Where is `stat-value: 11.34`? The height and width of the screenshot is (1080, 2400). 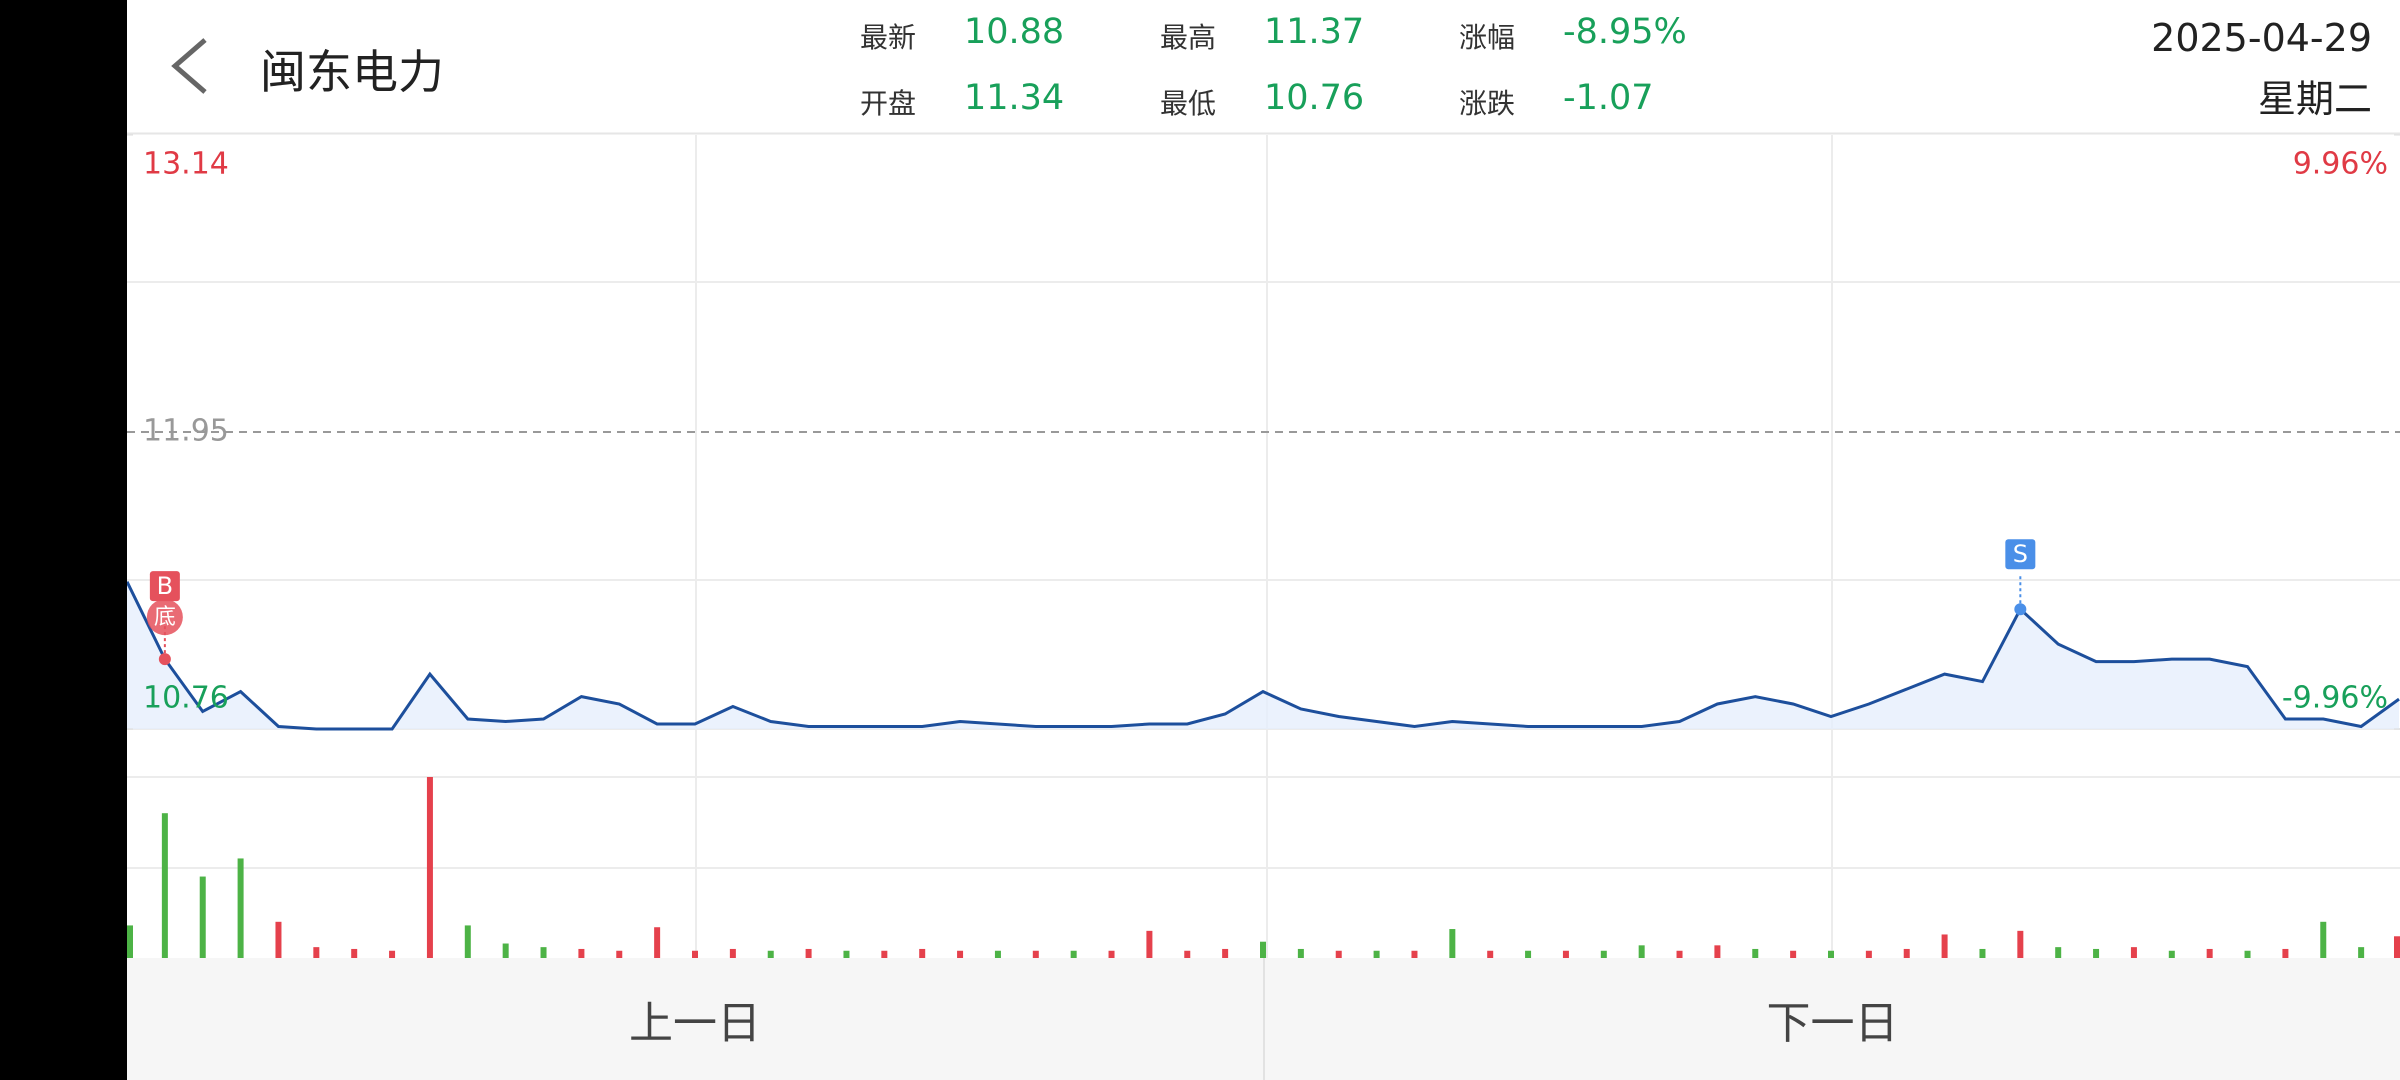
stat-value: 11.34 is located at coordinates (1014, 98).